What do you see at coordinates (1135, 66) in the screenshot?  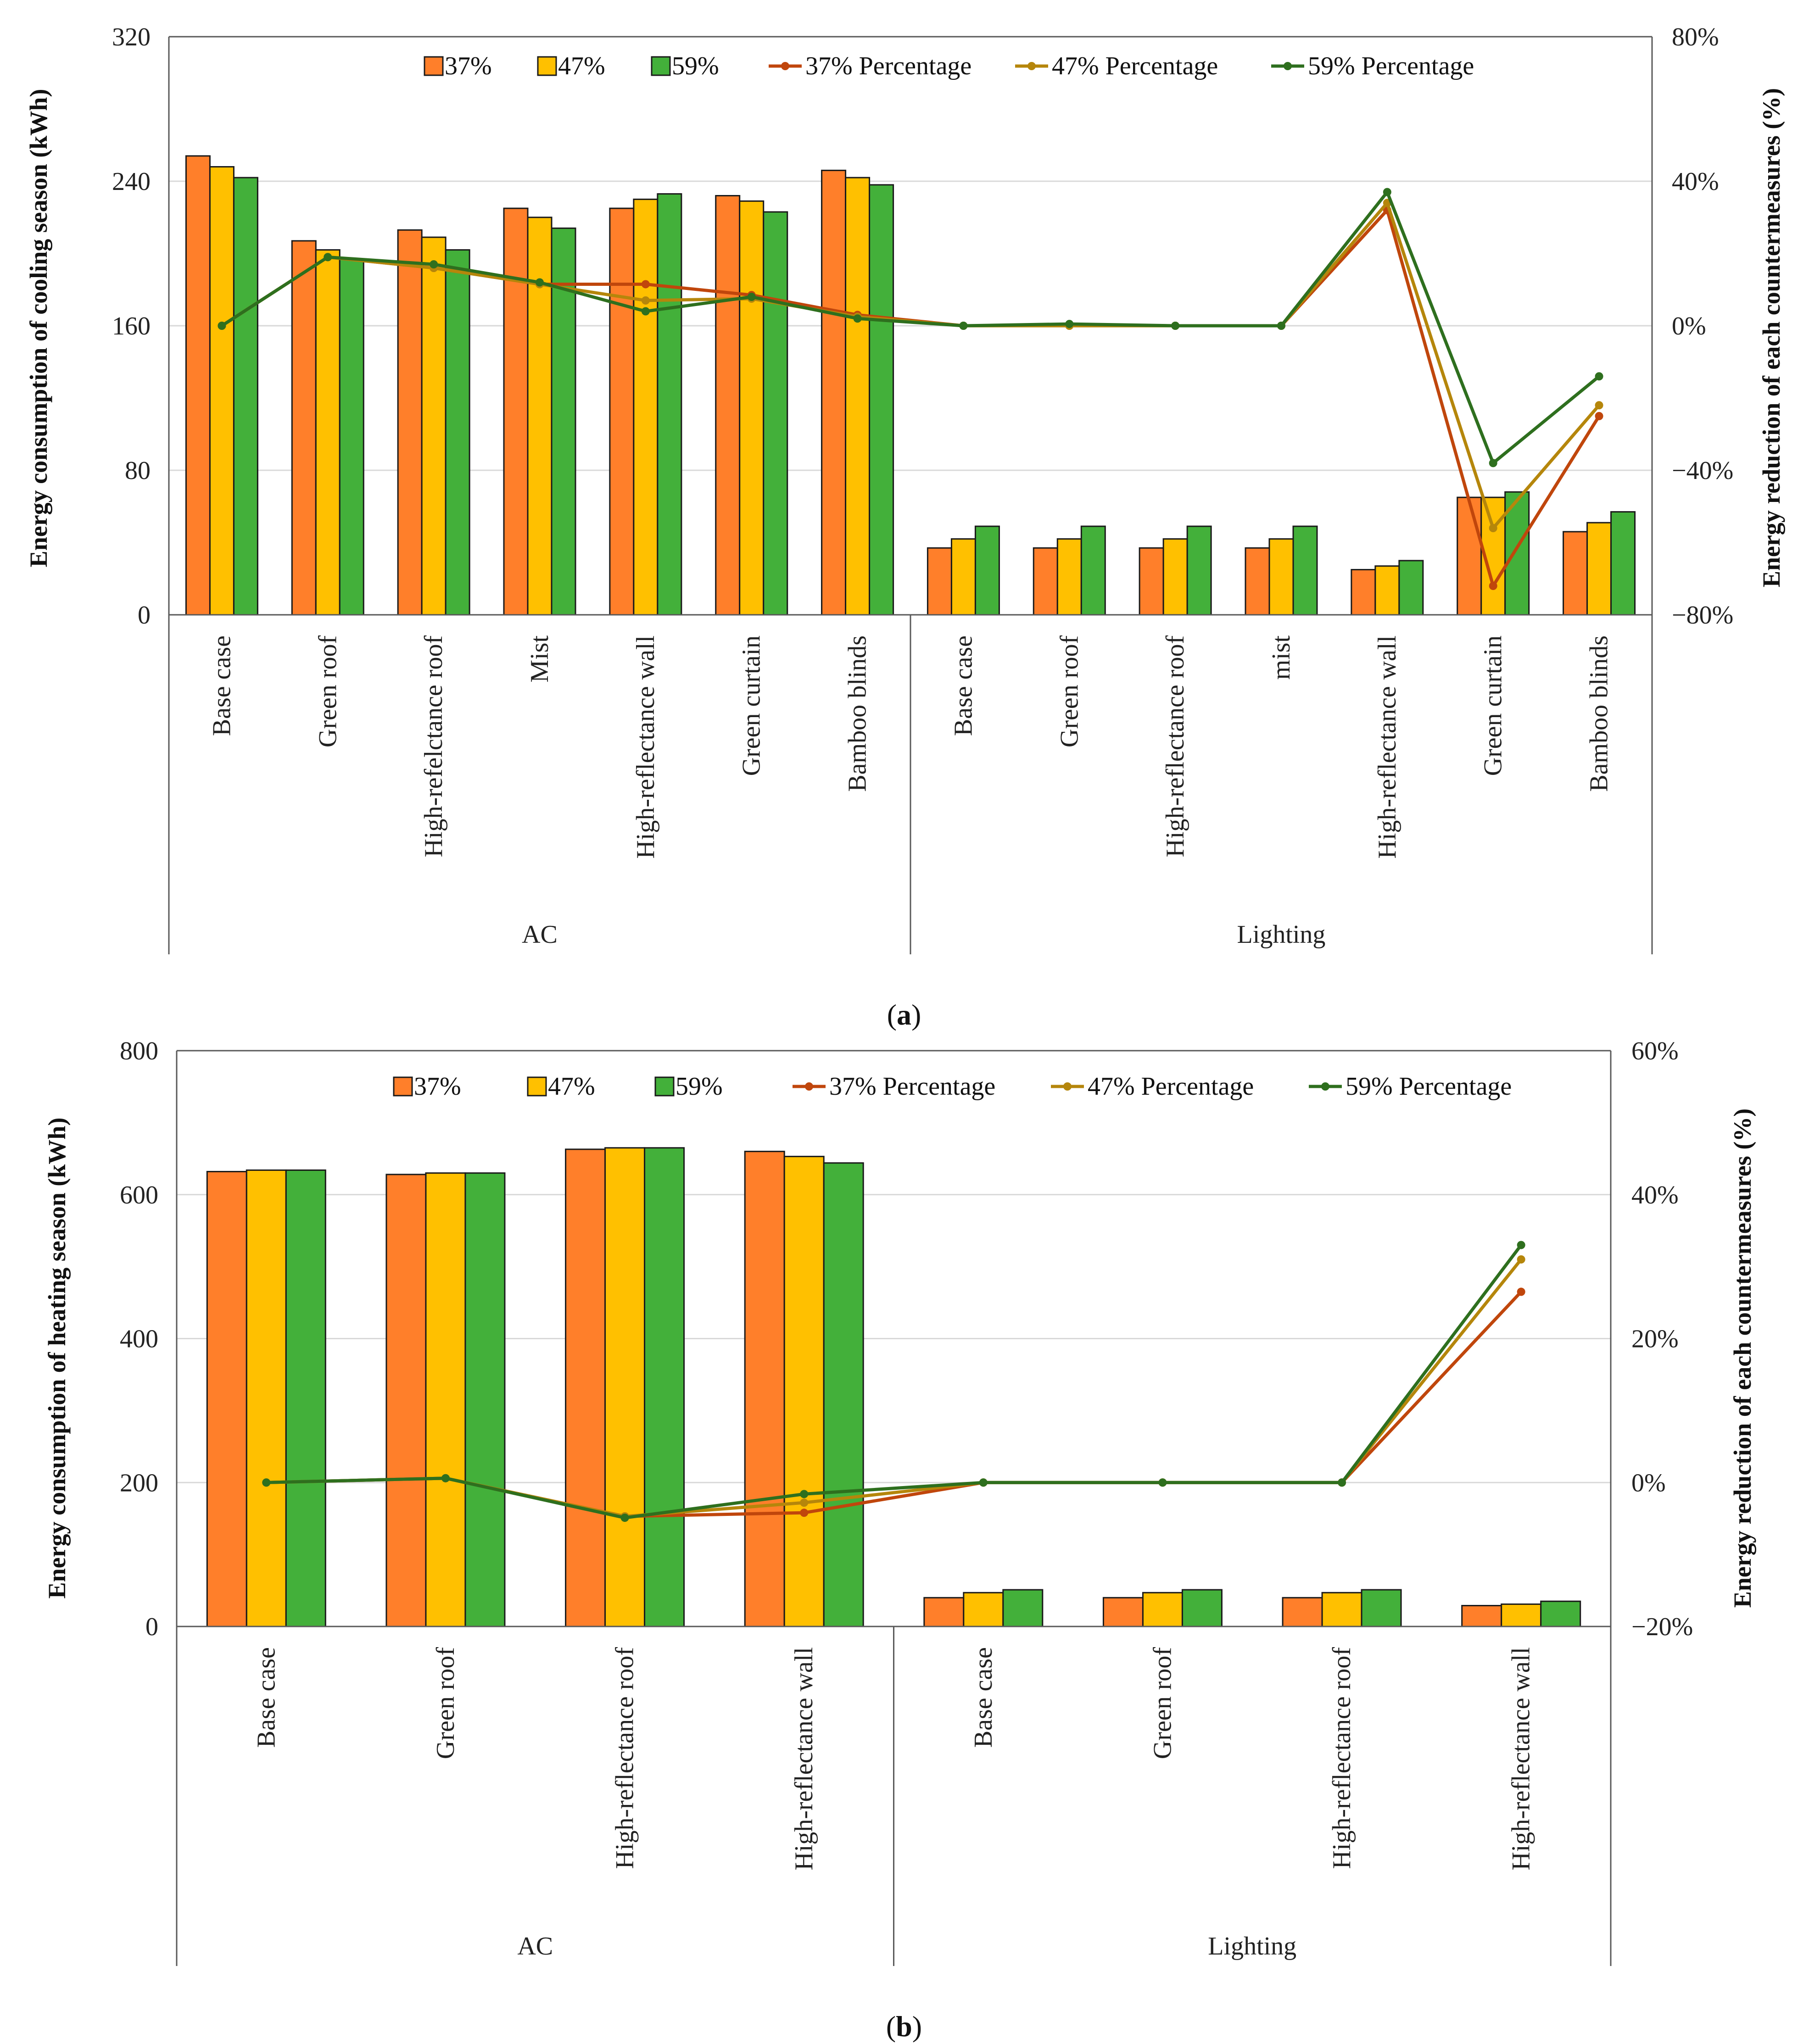 I see `legend-label-4: 47% Percentage` at bounding box center [1135, 66].